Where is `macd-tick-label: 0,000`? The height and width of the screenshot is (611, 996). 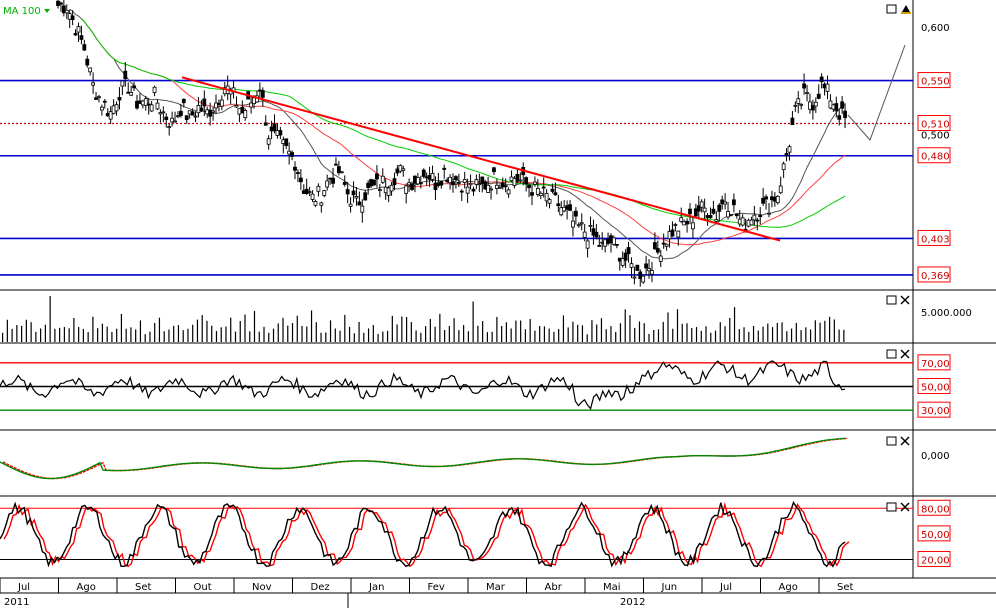
macd-tick-label: 0,000 is located at coordinates (935, 456).